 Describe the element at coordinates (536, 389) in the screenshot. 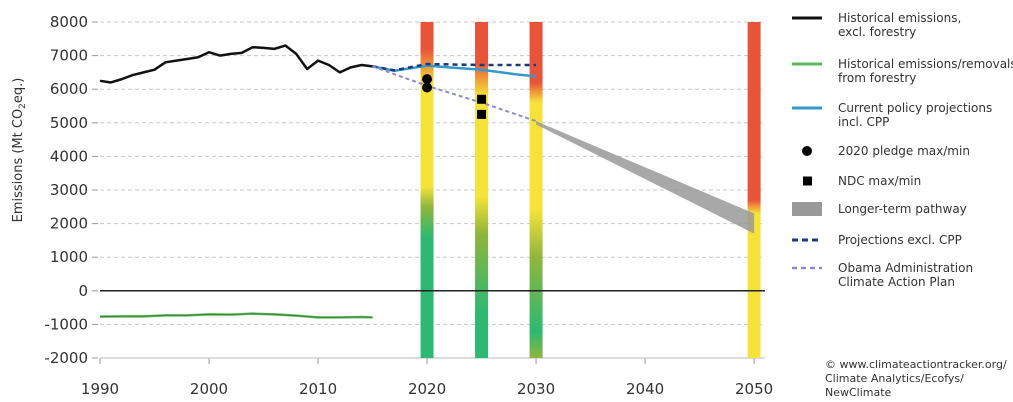

I see `x-tick-label: 2030` at that location.